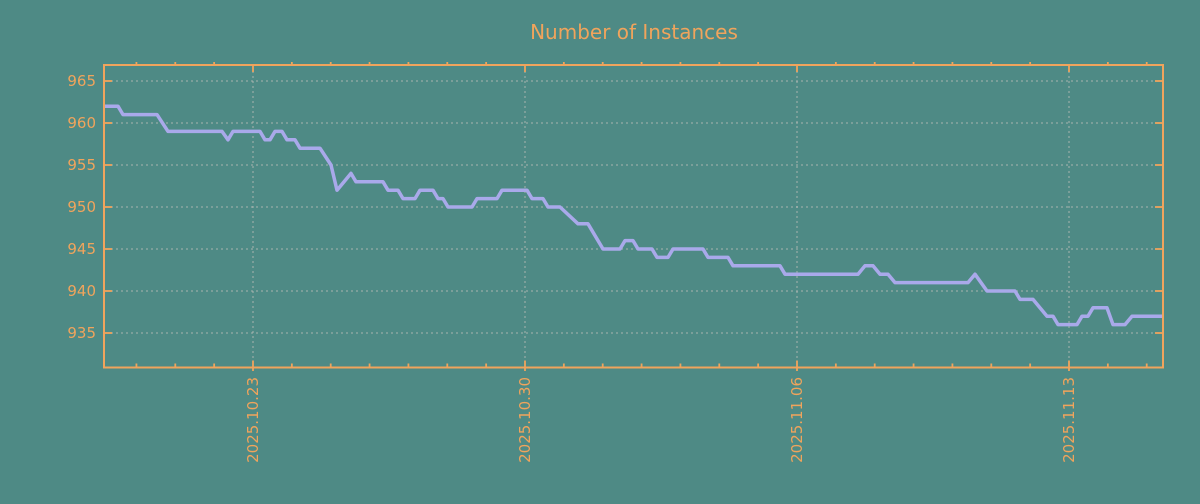 This screenshot has width=1200, height=504. What do you see at coordinates (253, 420) in the screenshot?
I see `x-tick-label: 2025.10.23` at bounding box center [253, 420].